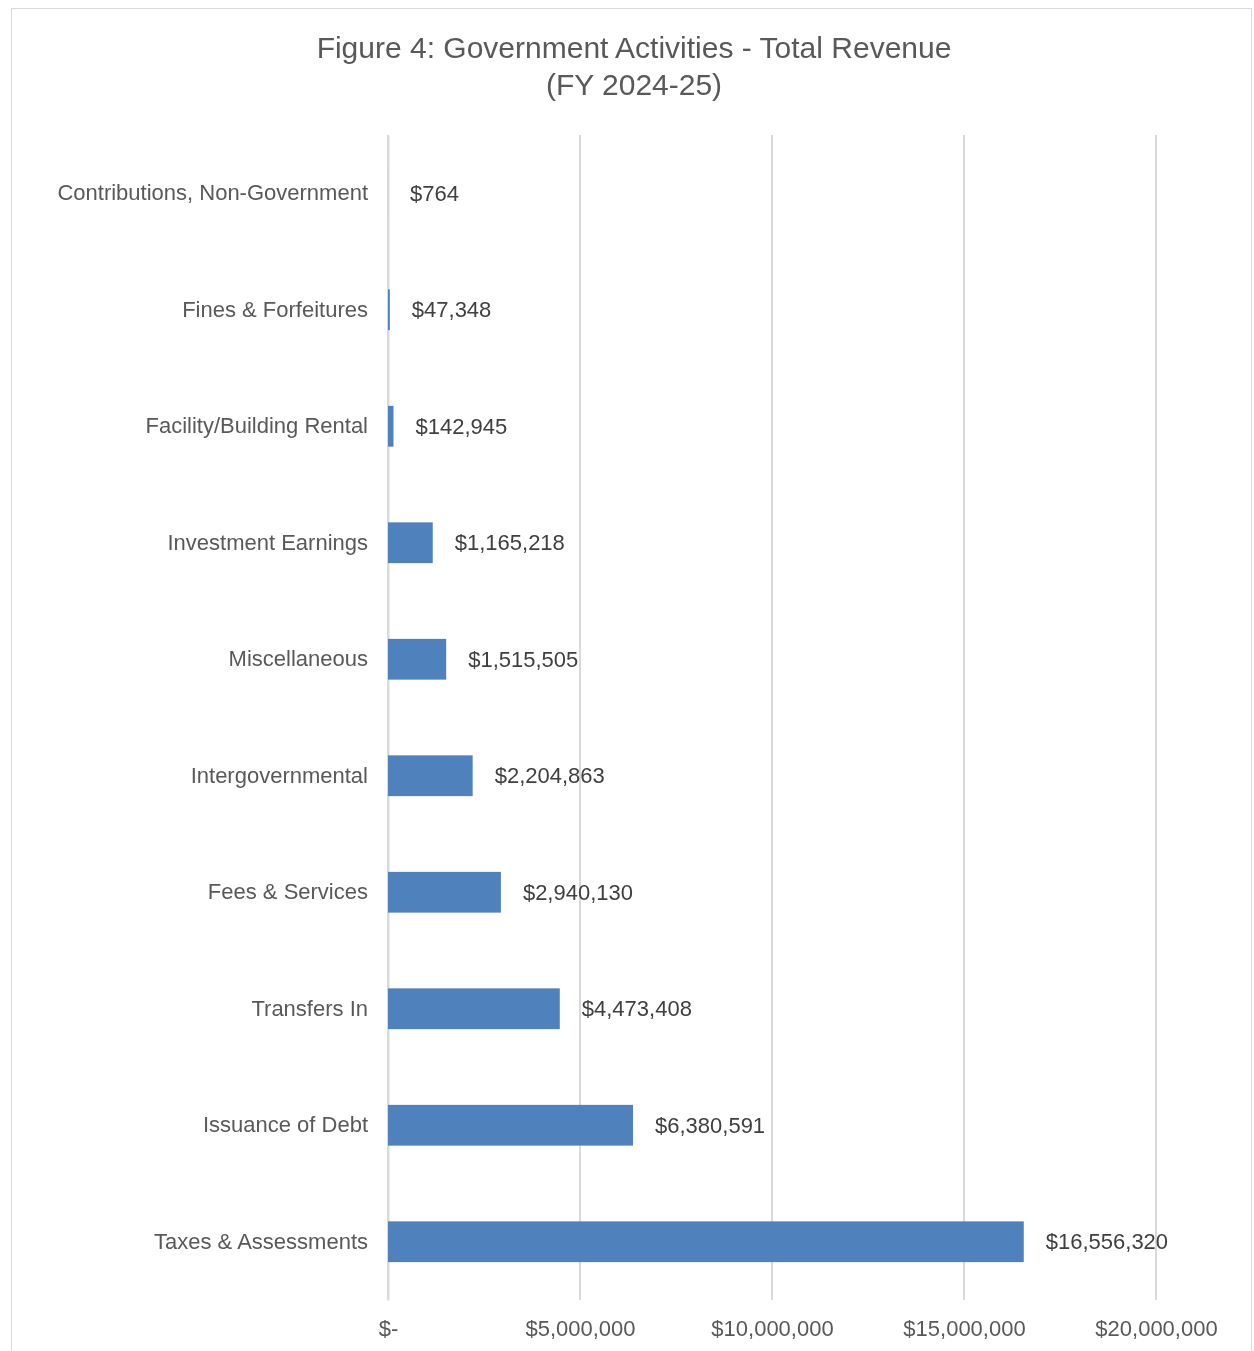 Image resolution: width=1254 pixels, height=1351 pixels. I want to click on y-tick-label: Contributions, Non-Government, so click(212, 193).